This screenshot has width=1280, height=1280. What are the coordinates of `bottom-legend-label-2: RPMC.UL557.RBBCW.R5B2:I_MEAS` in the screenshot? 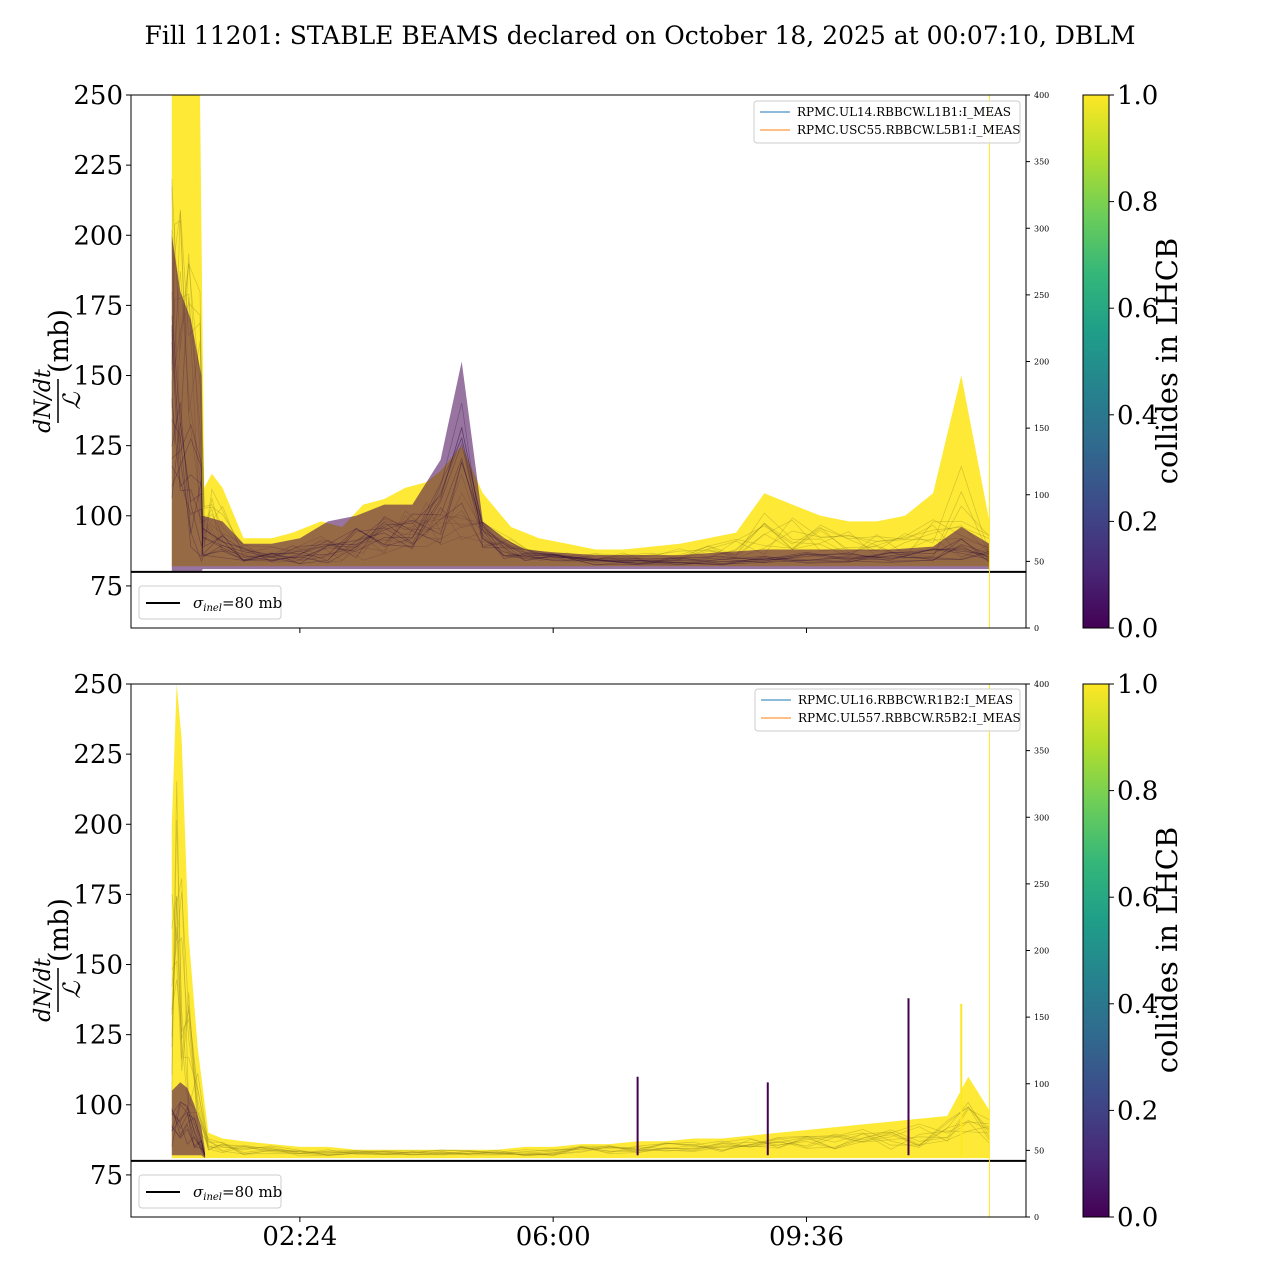 It's located at (909, 718).